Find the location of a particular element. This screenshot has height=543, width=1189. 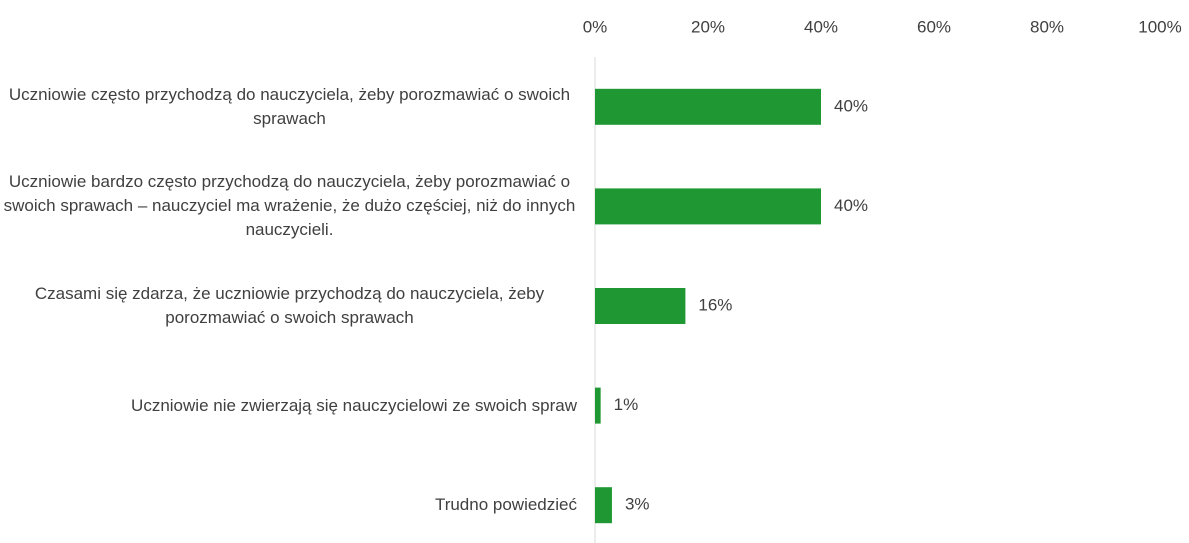

x-tick-label: 0% is located at coordinates (595, 26).